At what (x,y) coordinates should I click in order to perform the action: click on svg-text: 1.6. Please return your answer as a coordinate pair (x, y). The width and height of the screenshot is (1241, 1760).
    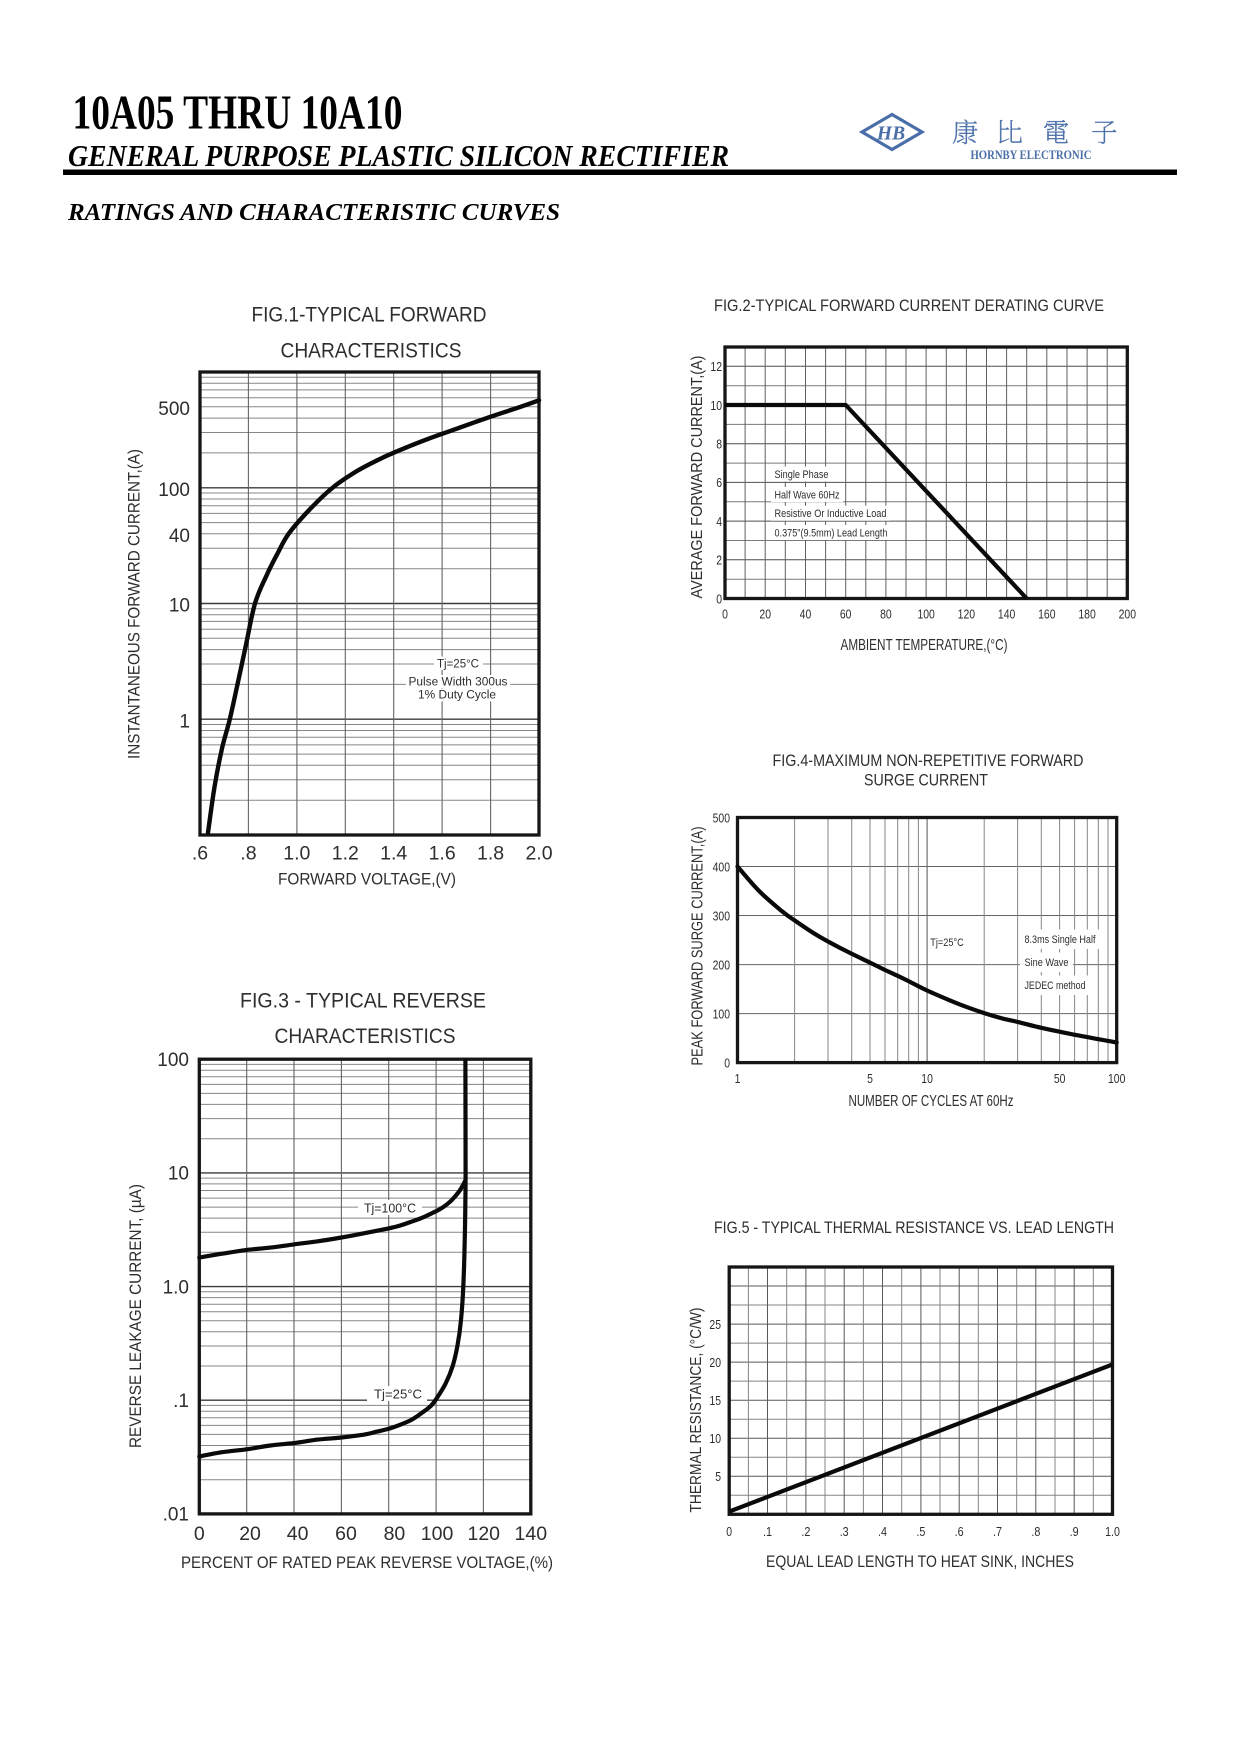
    Looking at the image, I should click on (442, 854).